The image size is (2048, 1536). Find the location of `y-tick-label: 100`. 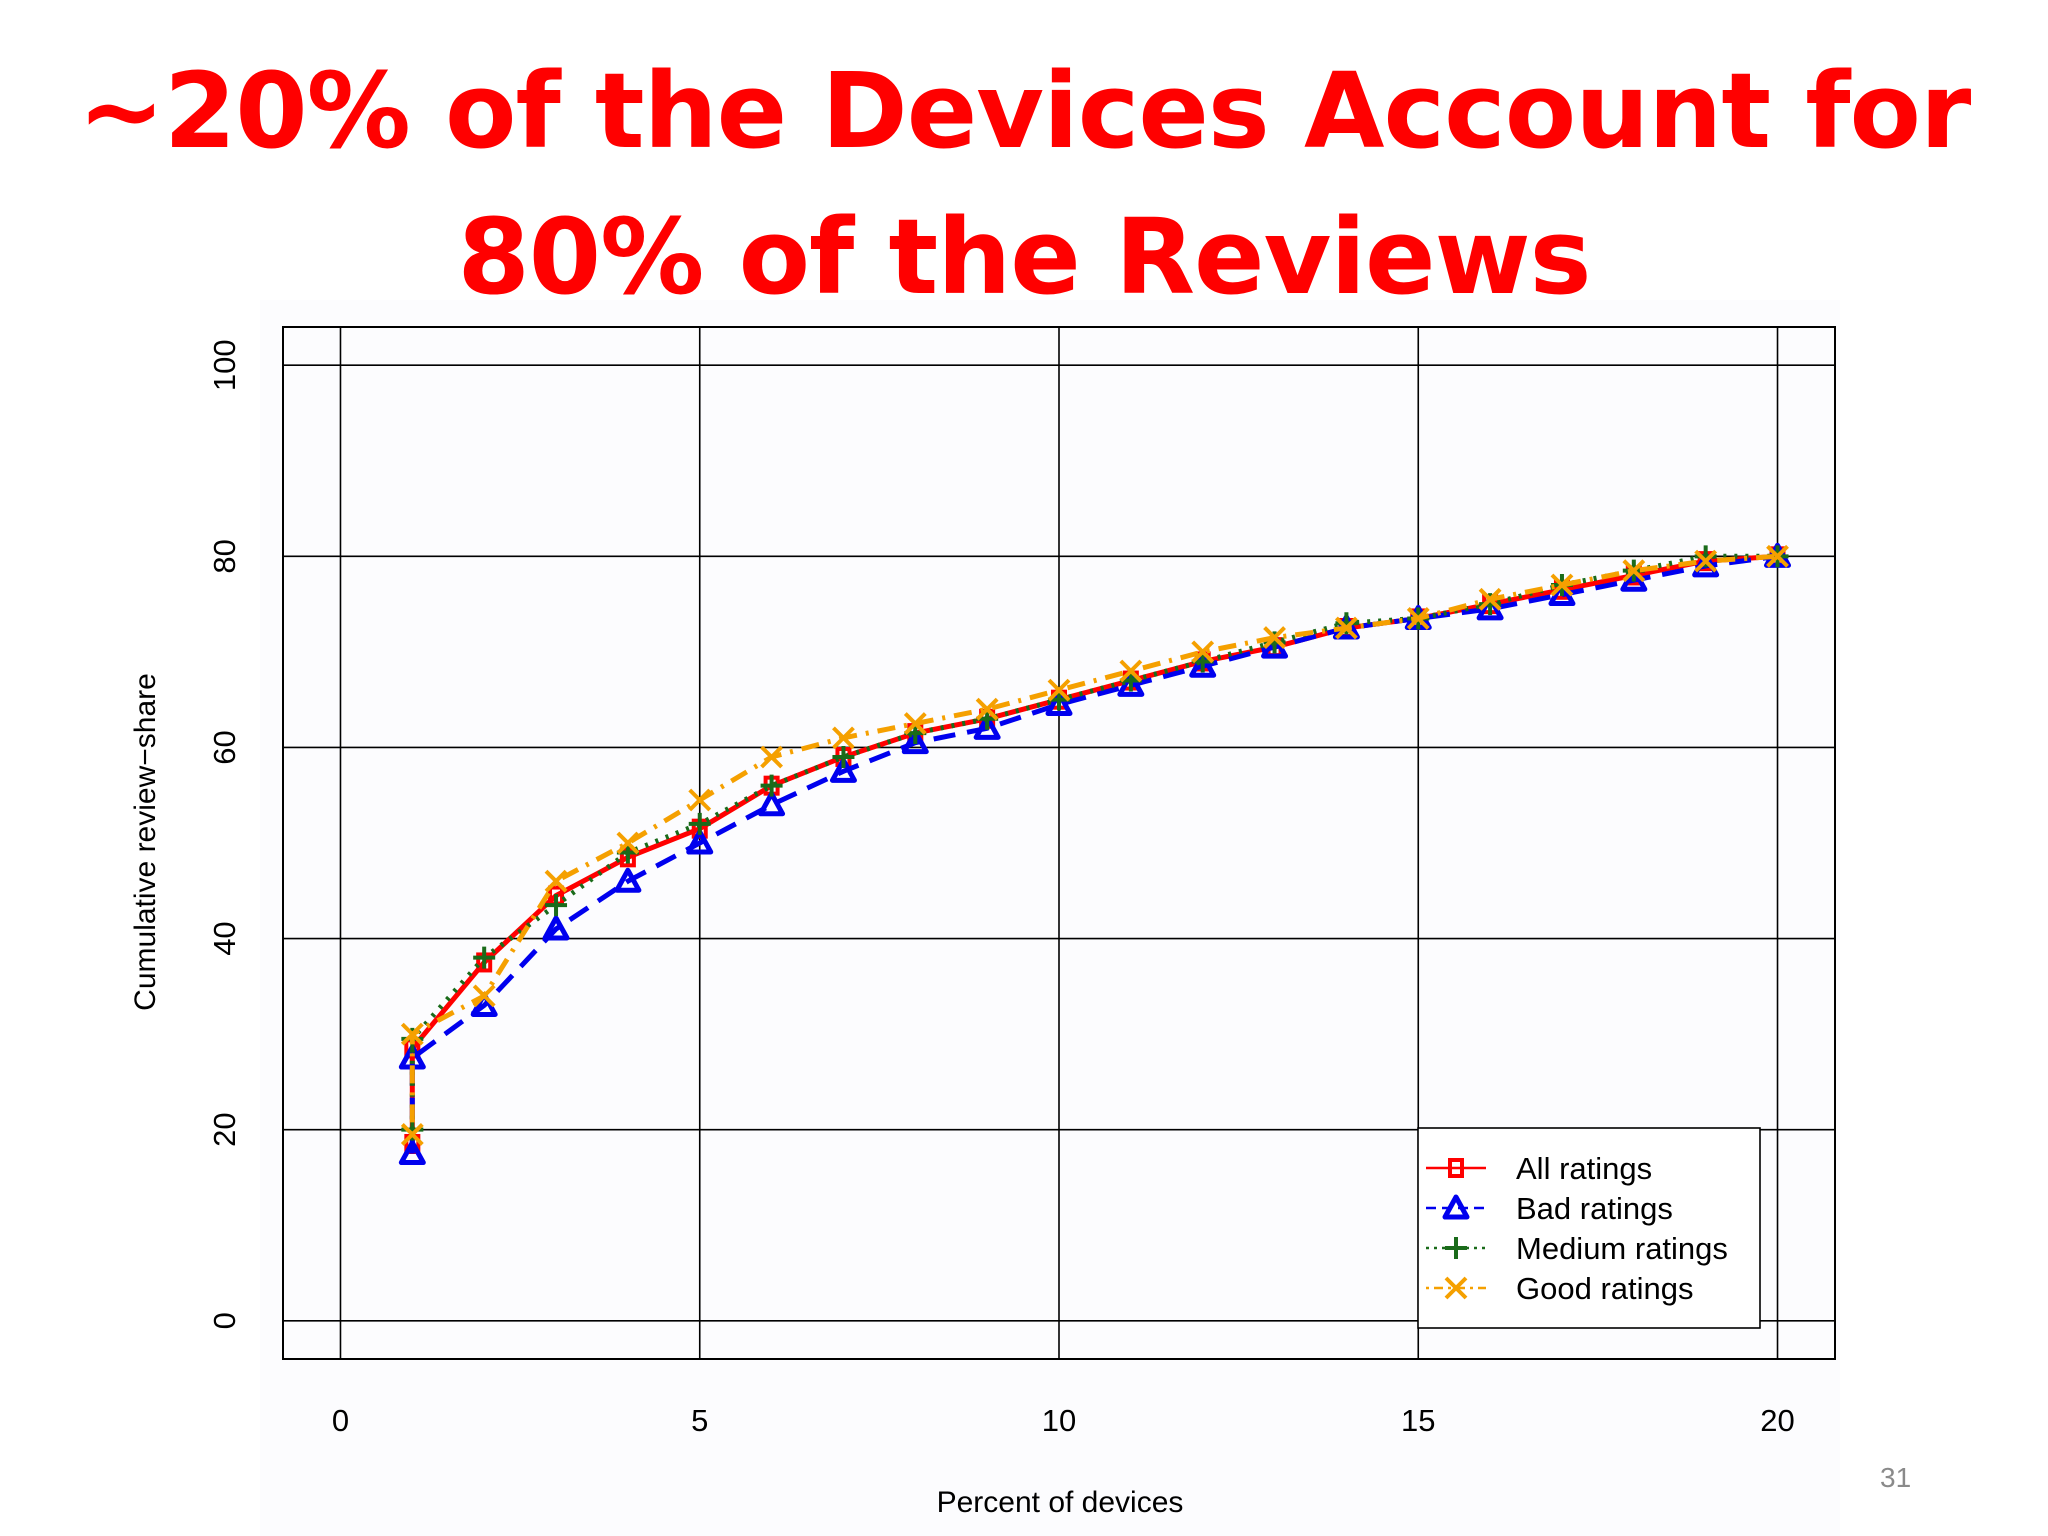

y-tick-label: 100 is located at coordinates (224, 365).